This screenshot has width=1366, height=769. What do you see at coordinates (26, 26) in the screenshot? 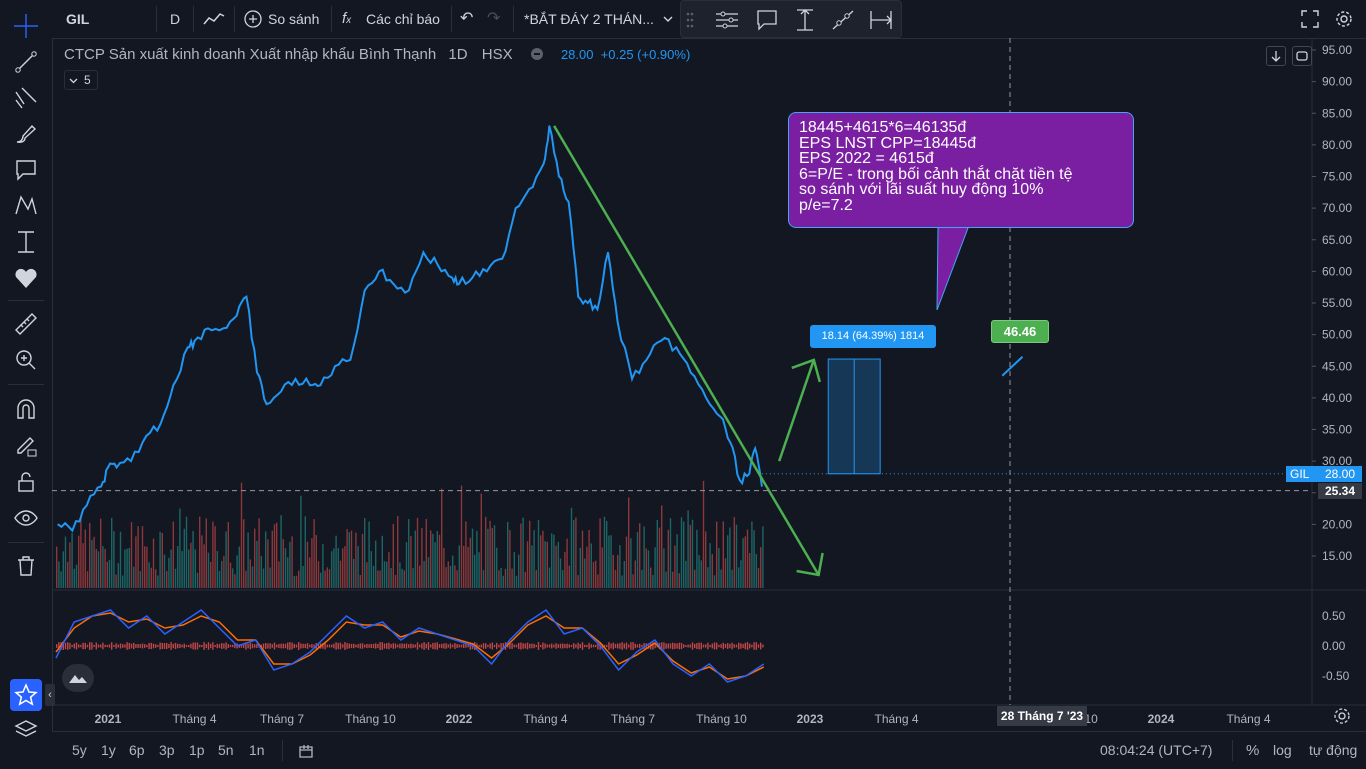
I see `crosshair-icon` at bounding box center [26, 26].